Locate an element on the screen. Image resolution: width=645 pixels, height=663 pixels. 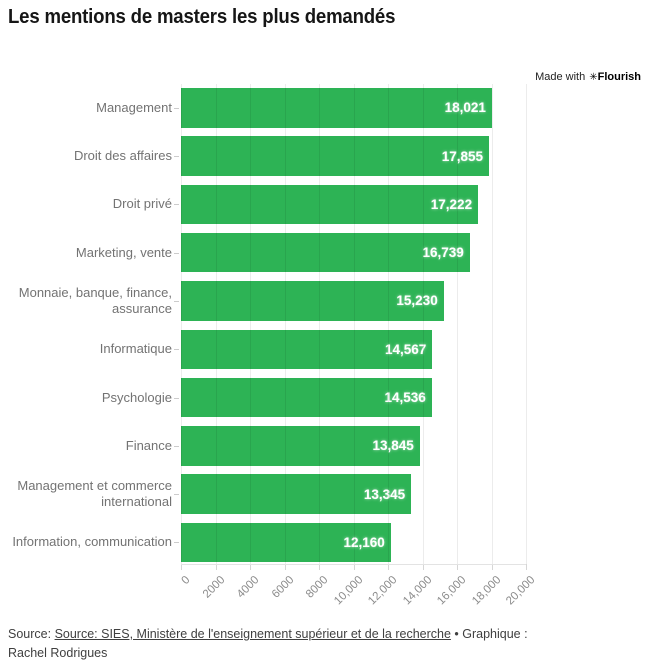
x-tick-label: 12,000 is located at coordinates (383, 590).